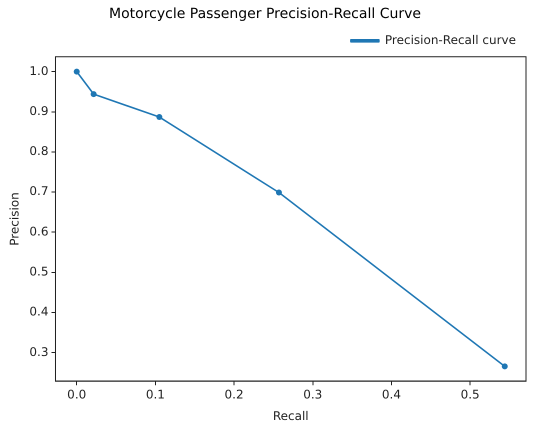 The height and width of the screenshot is (432, 536). I want to click on chart-title: Motorcycle Passenger Precision-Recall Curve, so click(265, 14).